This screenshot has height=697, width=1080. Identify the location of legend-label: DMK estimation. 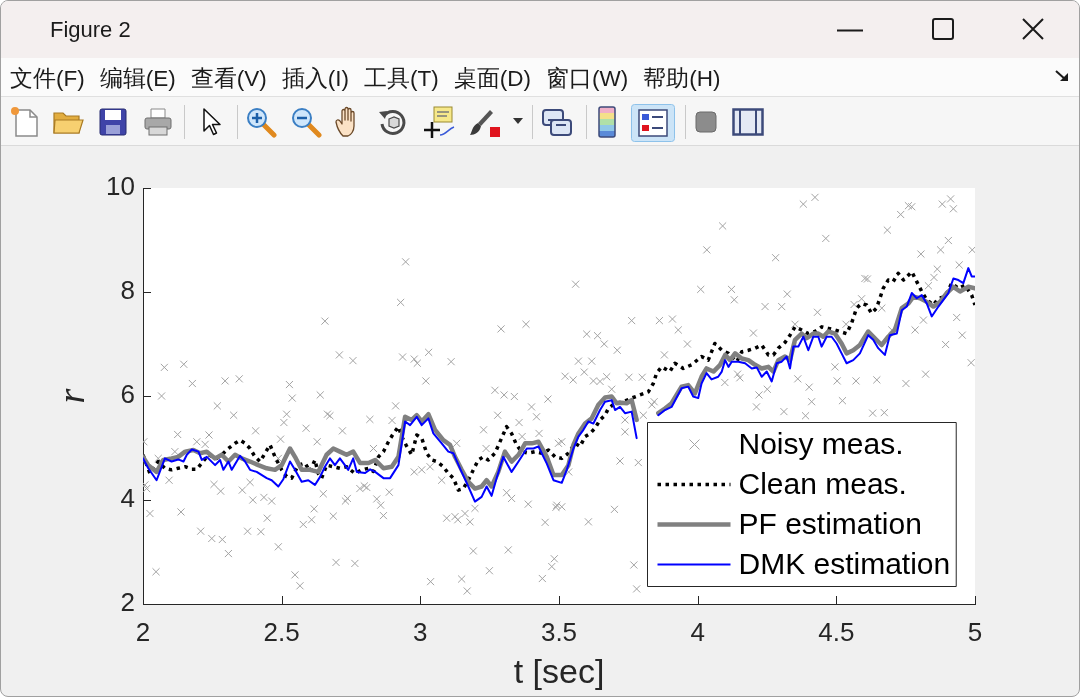
(844, 563).